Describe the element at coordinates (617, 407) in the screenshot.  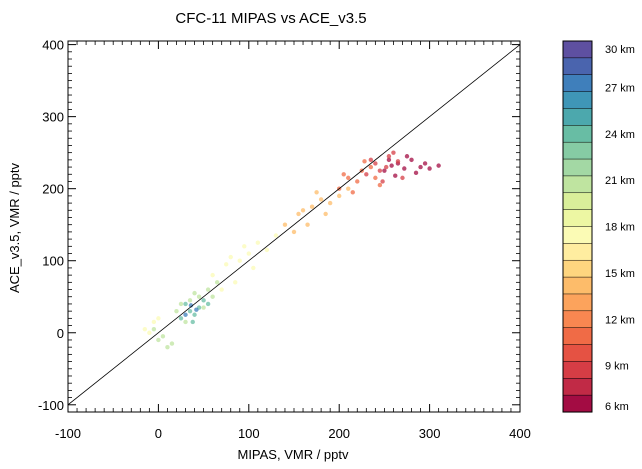
I see `colorbar-label: 6 km` at that location.